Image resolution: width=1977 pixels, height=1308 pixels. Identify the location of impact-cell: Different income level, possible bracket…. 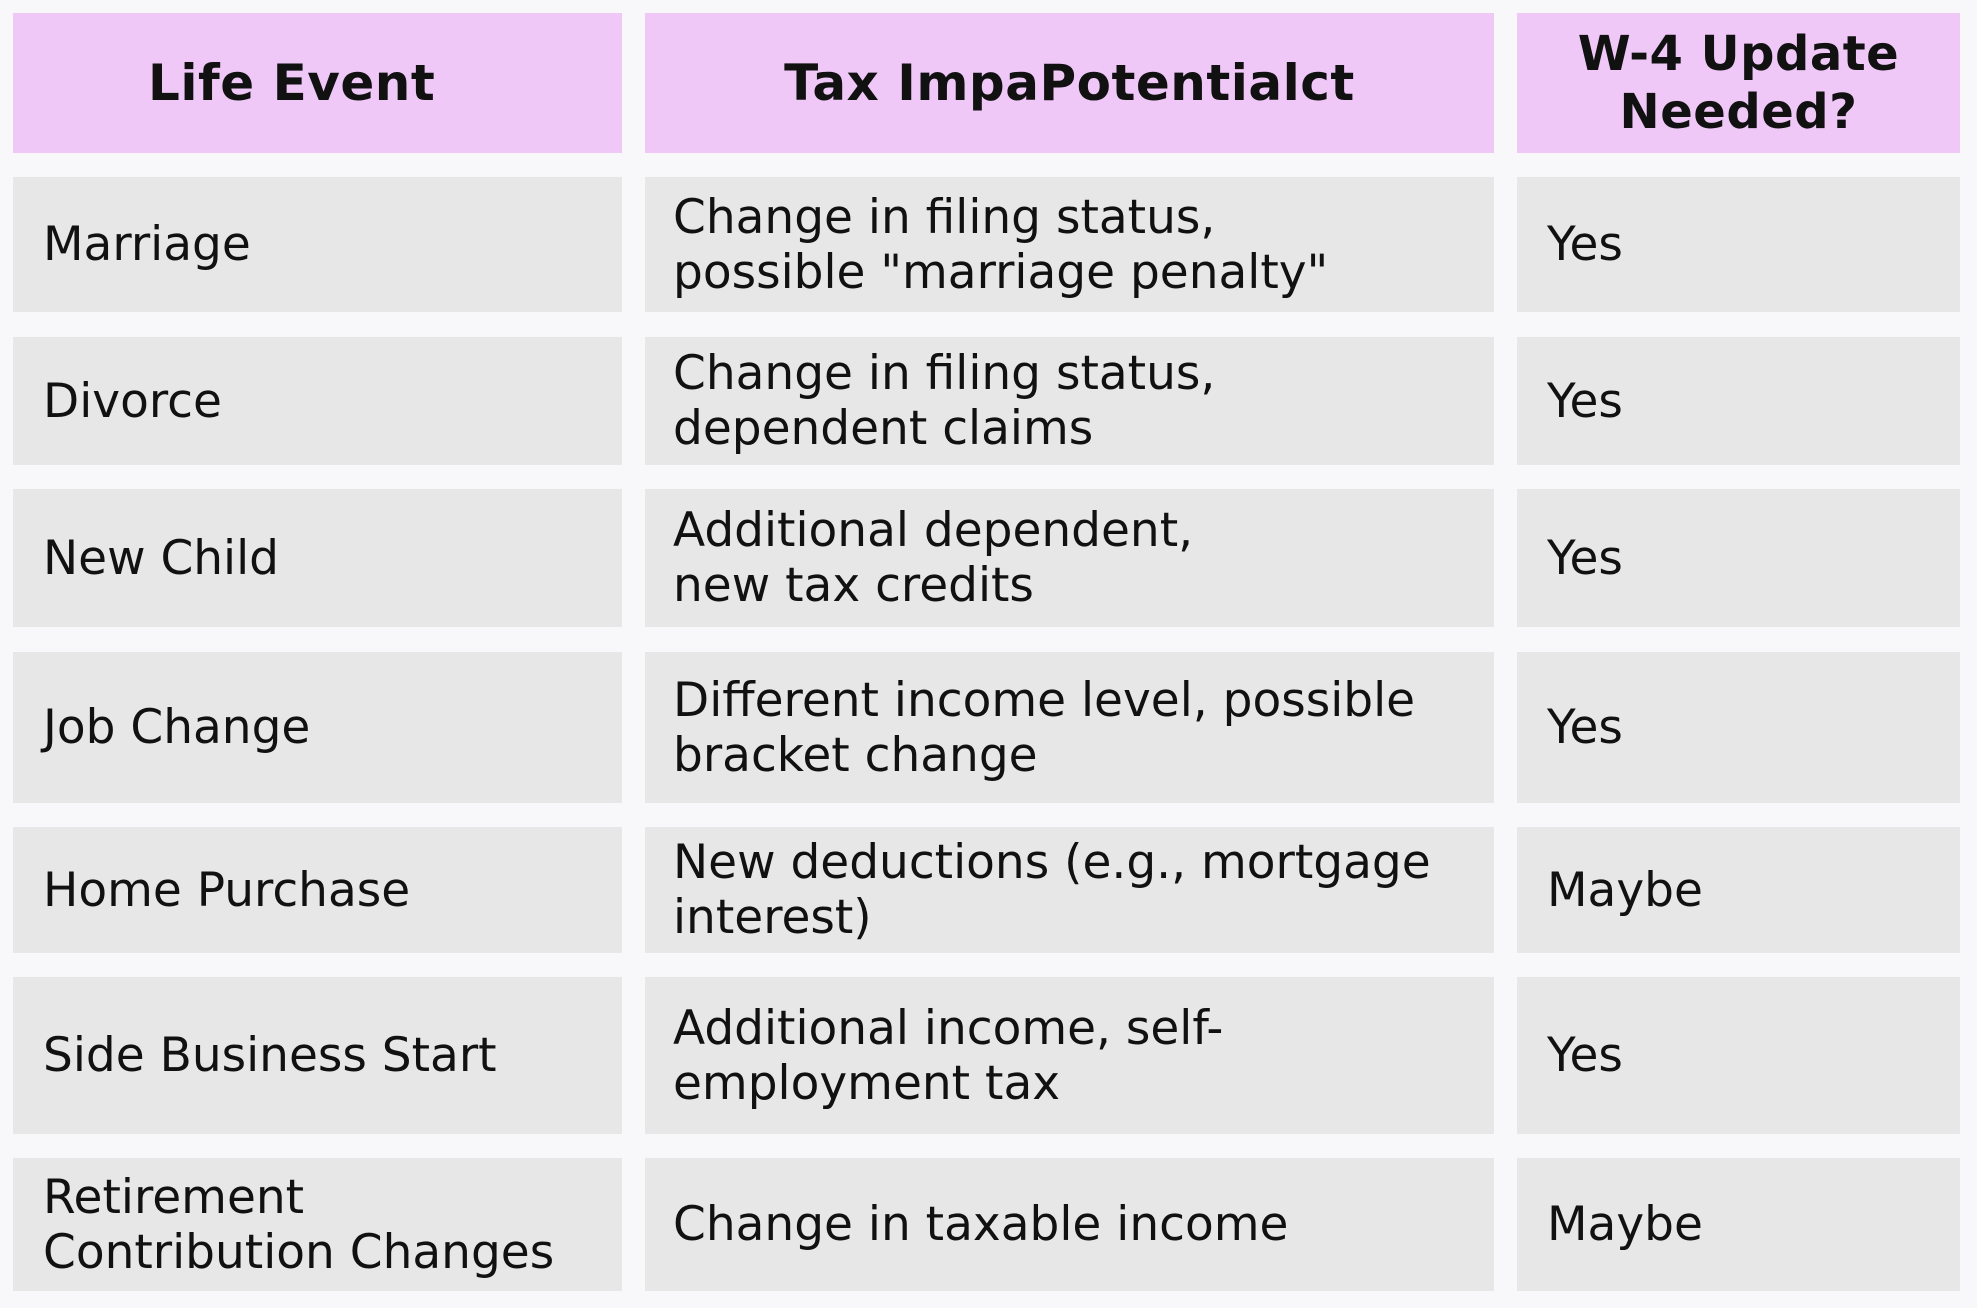
(1069, 727).